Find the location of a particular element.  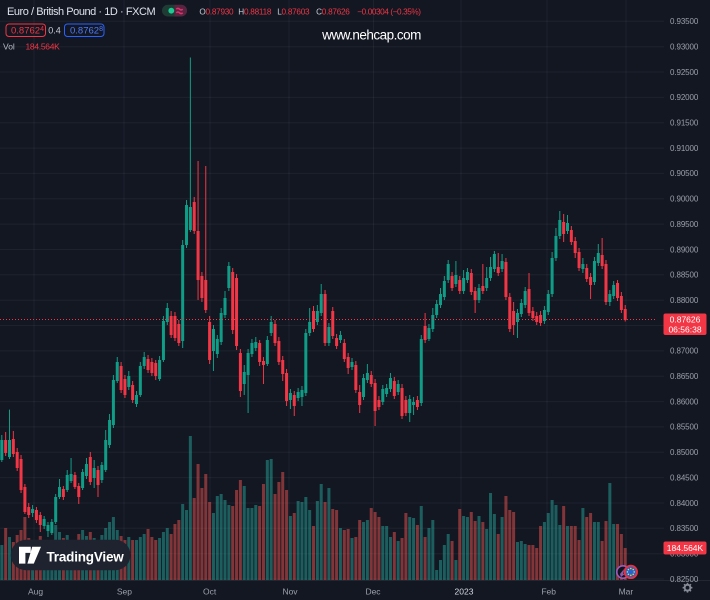

svg-text: 0.83500 is located at coordinates (684, 528).